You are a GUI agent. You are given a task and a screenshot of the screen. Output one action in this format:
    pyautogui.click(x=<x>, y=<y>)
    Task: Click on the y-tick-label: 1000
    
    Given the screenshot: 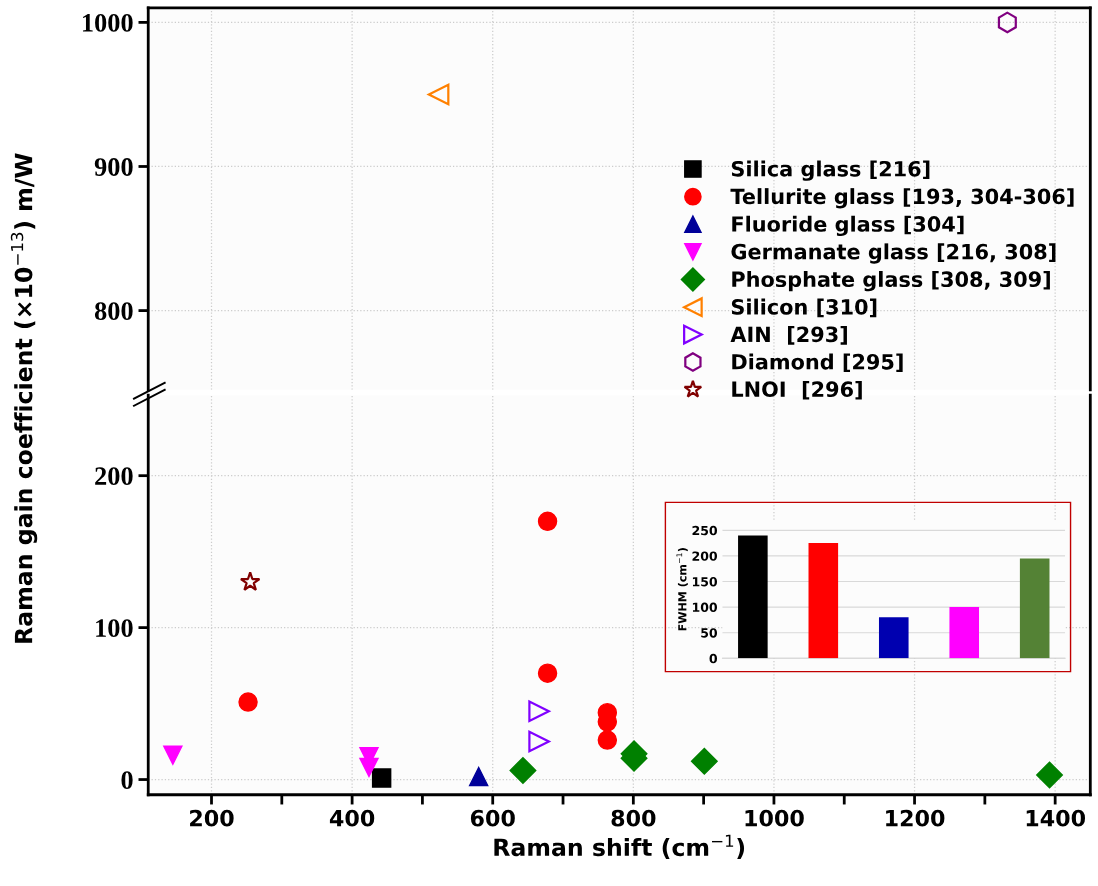 What is the action you would take?
    pyautogui.click(x=107, y=22)
    